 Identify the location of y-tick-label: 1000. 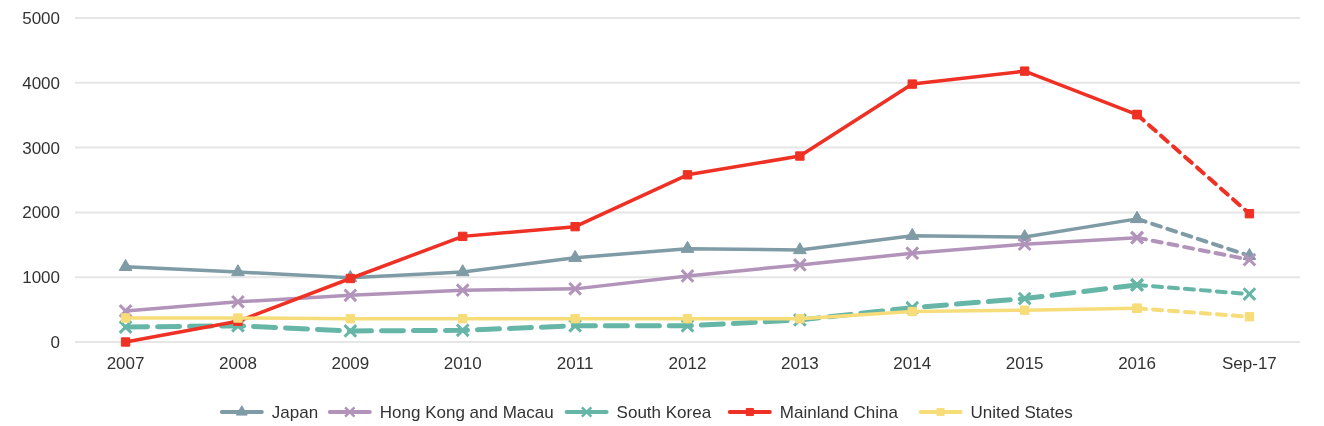
(41, 278).